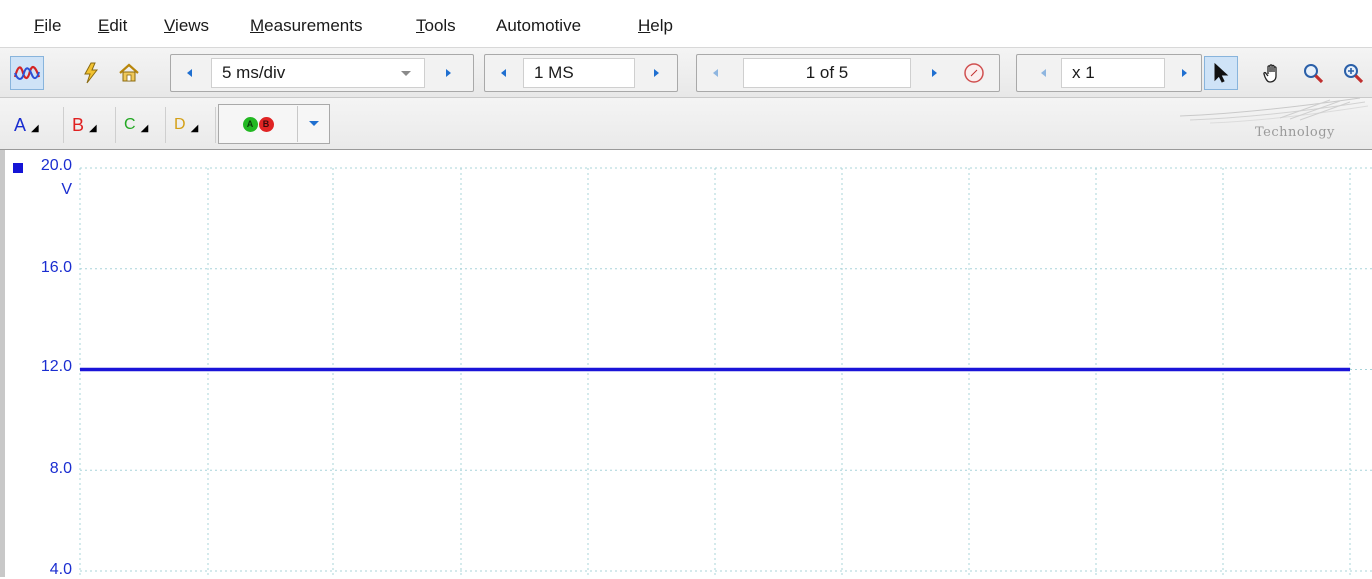 This screenshot has width=1372, height=579. I want to click on auto-setup-button, so click(91, 73).